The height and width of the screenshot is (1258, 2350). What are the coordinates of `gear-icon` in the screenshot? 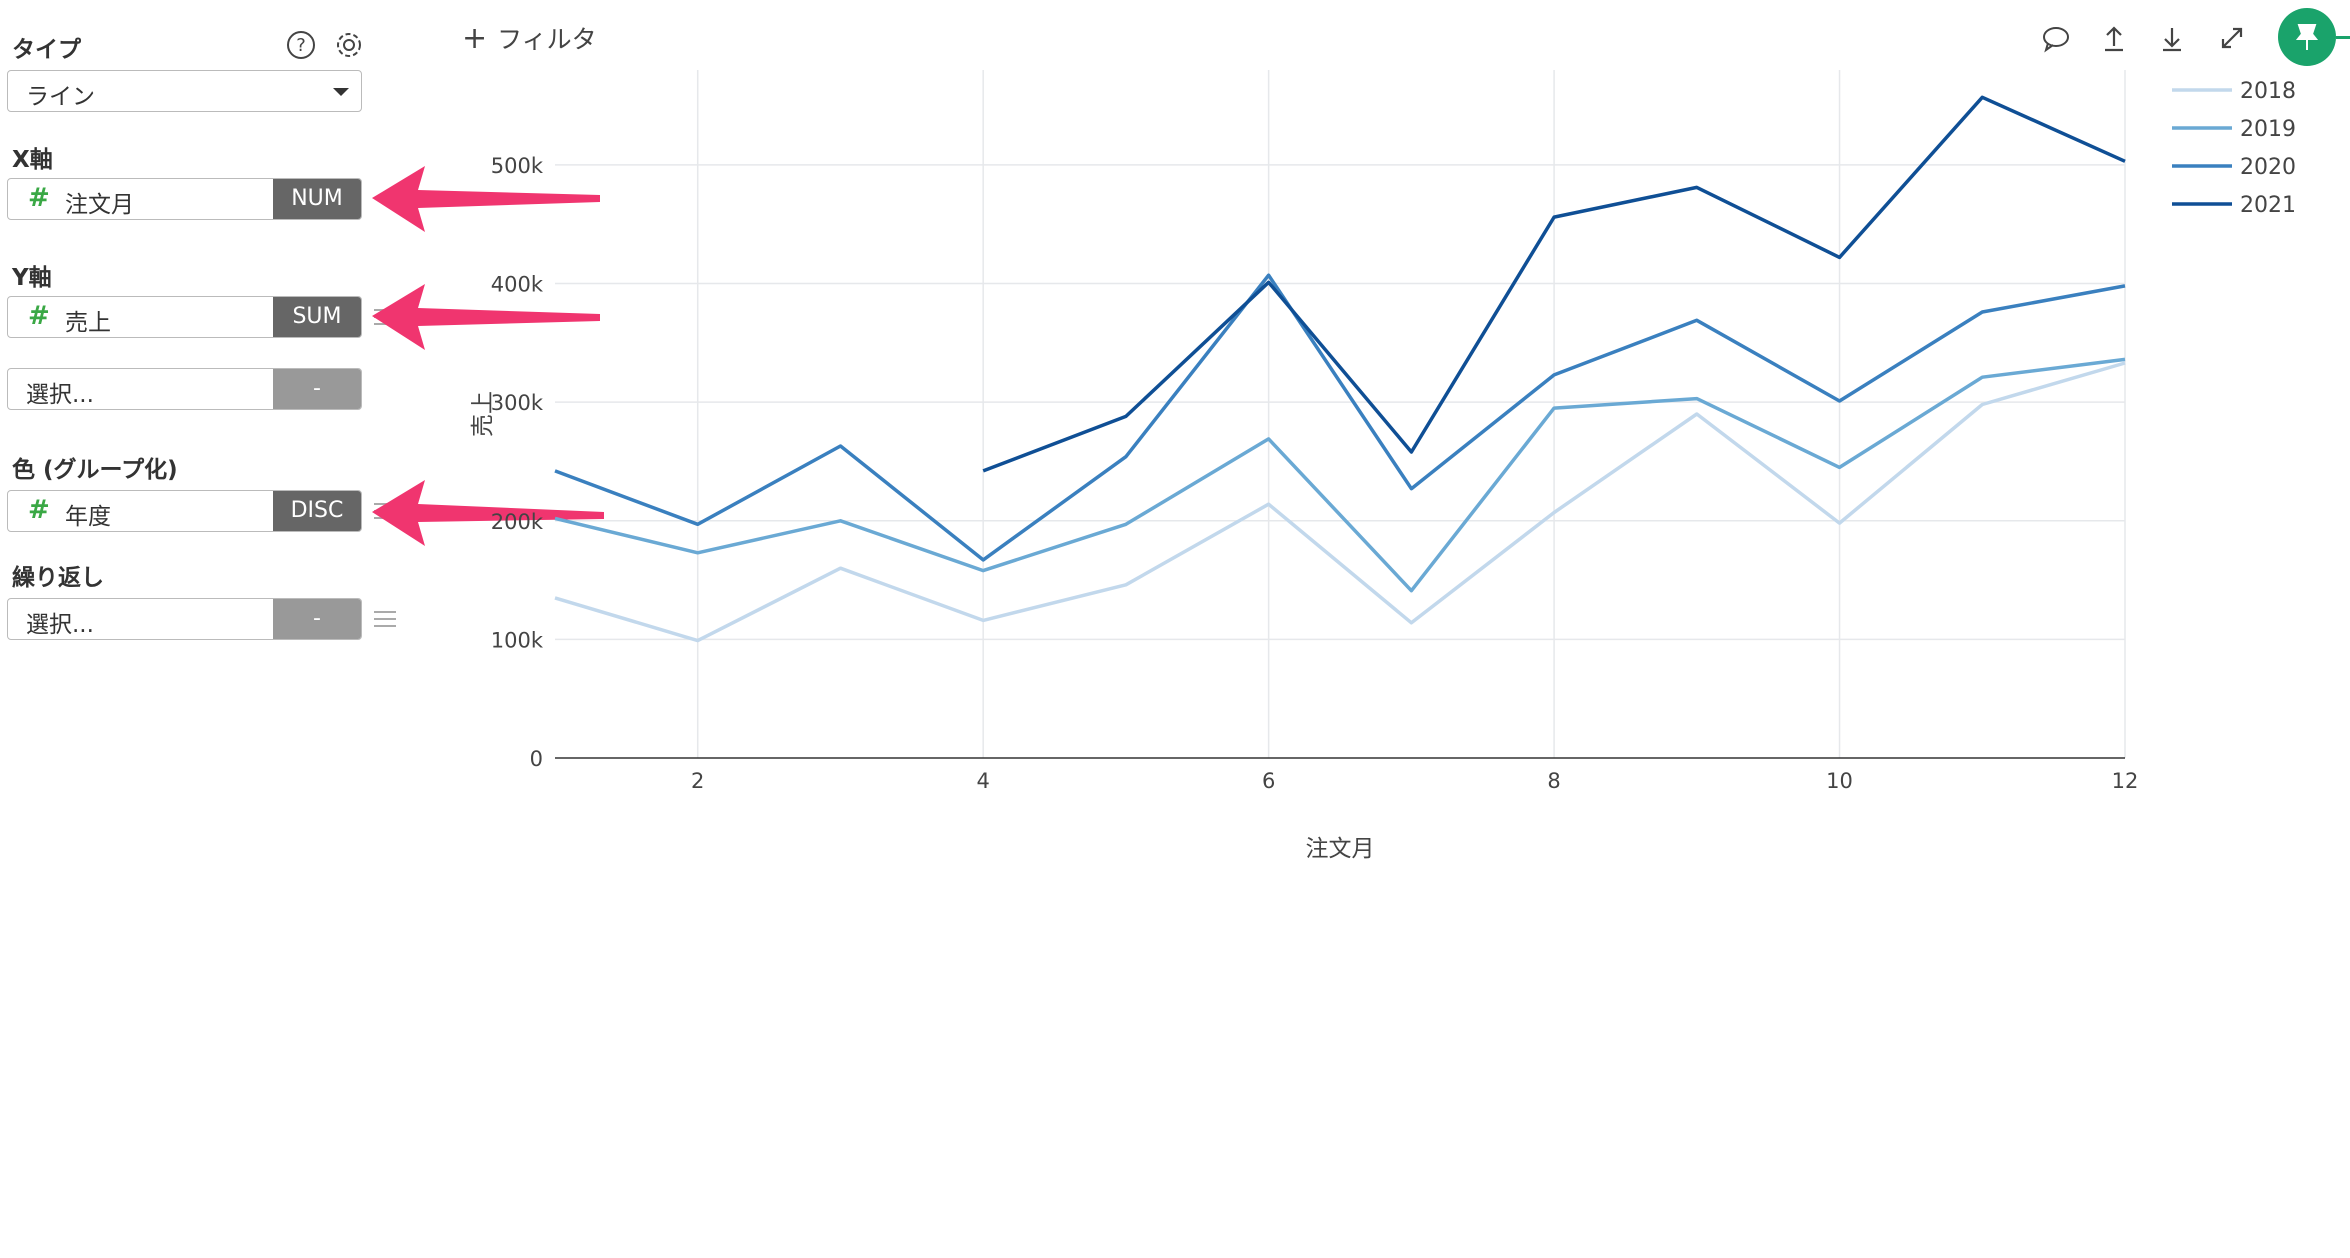 It's located at (349, 45).